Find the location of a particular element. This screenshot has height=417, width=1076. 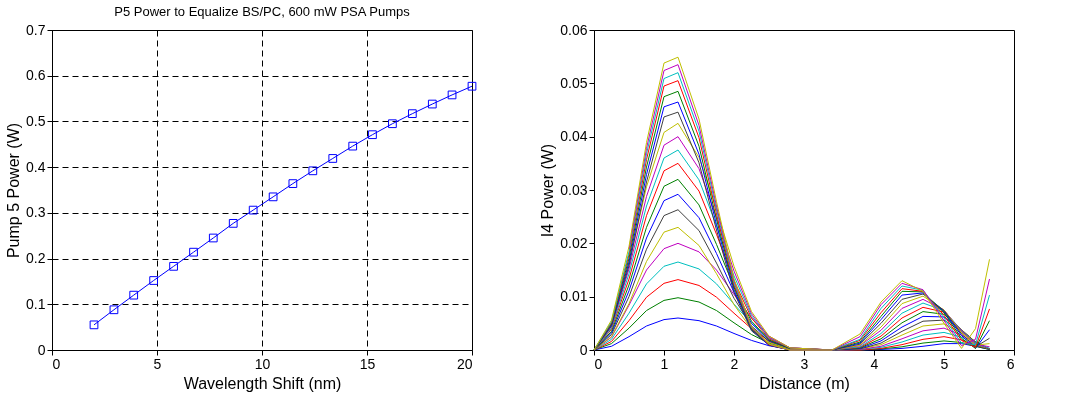

x-axis-title: Distance (m) is located at coordinates (804, 383).